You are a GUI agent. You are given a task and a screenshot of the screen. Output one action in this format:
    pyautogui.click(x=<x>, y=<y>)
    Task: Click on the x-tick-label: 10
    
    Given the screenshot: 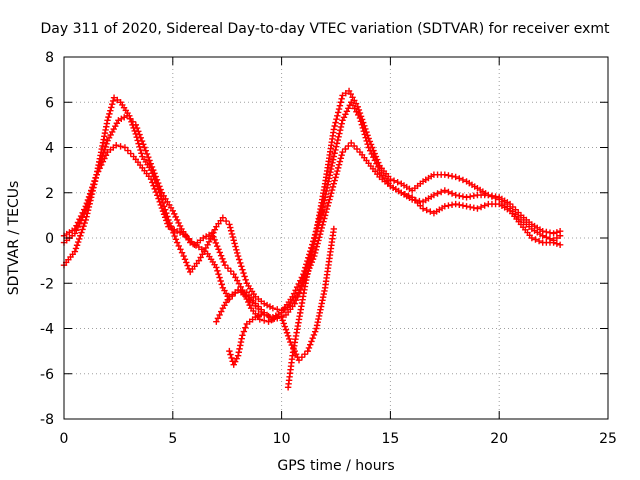 What is the action you would take?
    pyautogui.click(x=282, y=439)
    